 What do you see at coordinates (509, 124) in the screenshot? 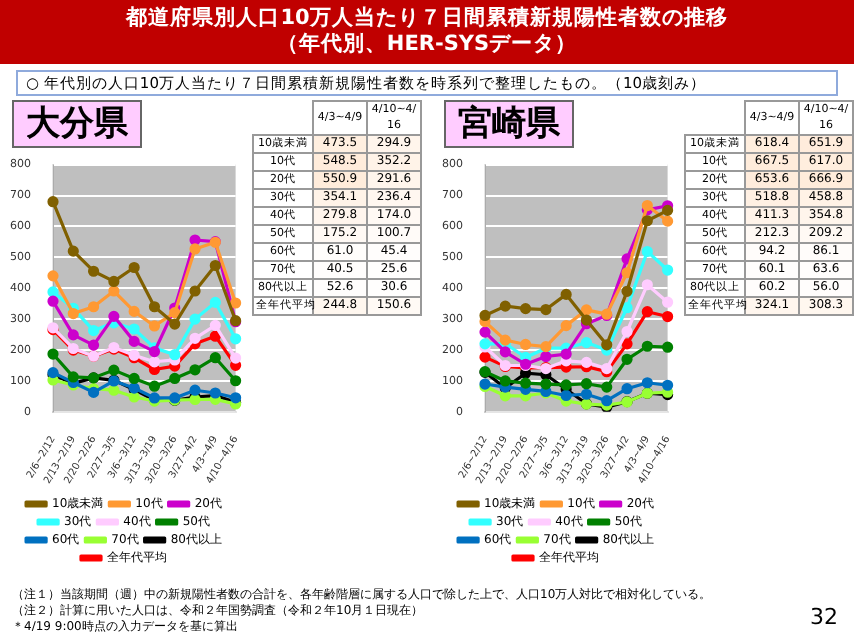
I see `chart-title: 宮崎県` at bounding box center [509, 124].